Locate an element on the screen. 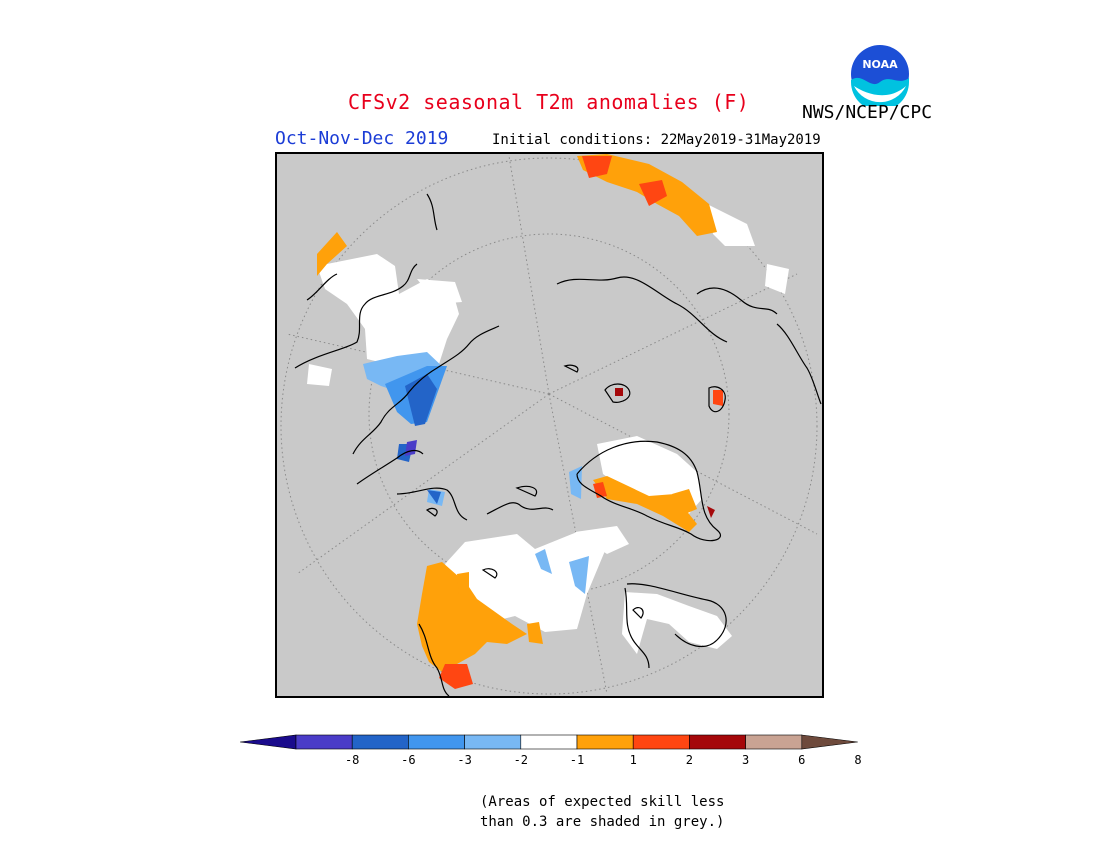 The height and width of the screenshot is (850, 1100). colorbar-tick-label: 8 is located at coordinates (858, 760).